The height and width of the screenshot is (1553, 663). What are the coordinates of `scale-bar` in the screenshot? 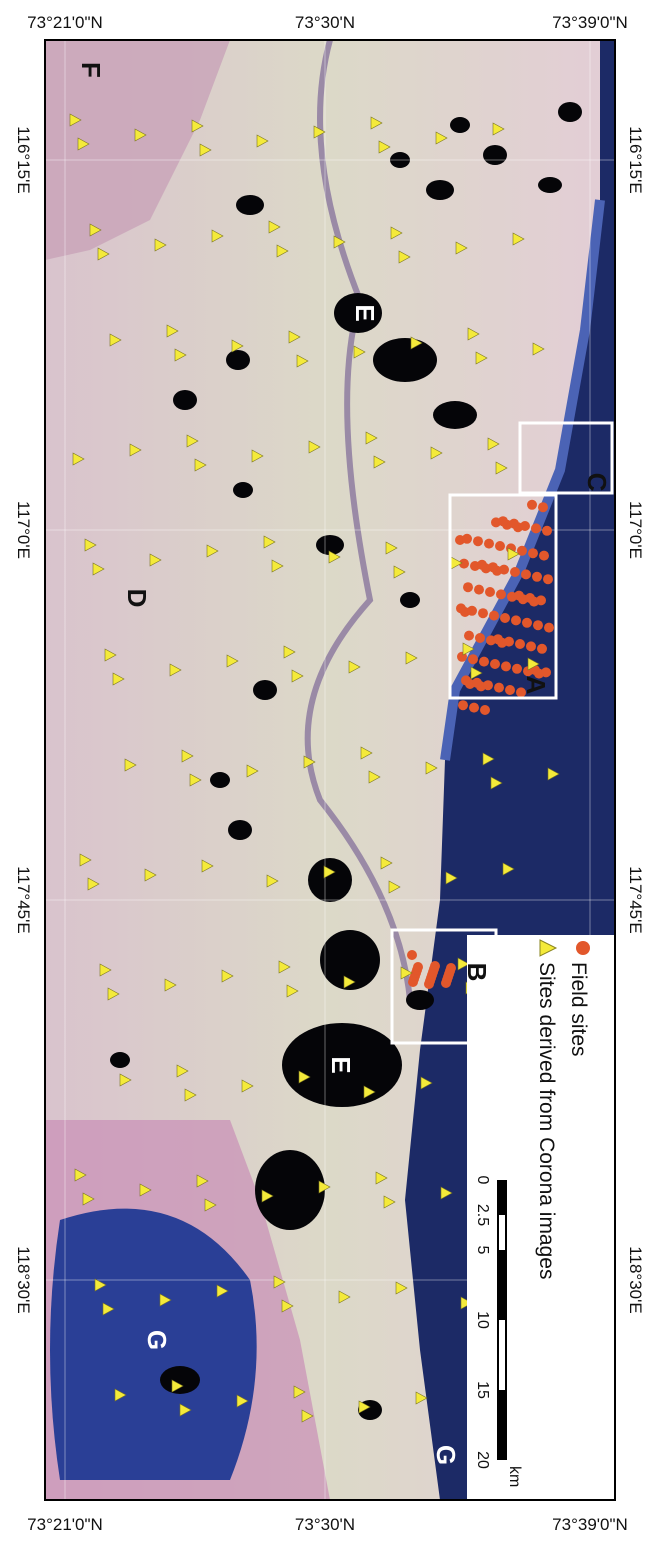 It's located at (502, 1320).